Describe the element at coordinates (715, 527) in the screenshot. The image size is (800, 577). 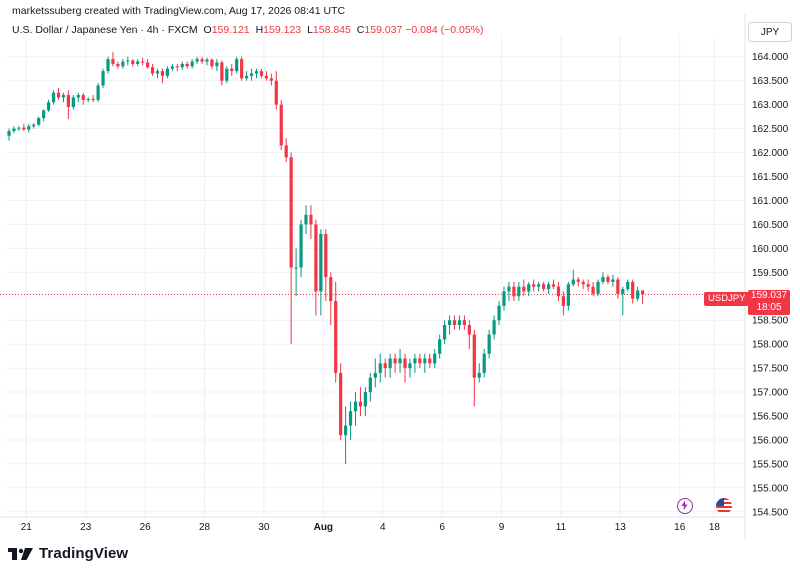
I see `time-tick-label: 18` at that location.